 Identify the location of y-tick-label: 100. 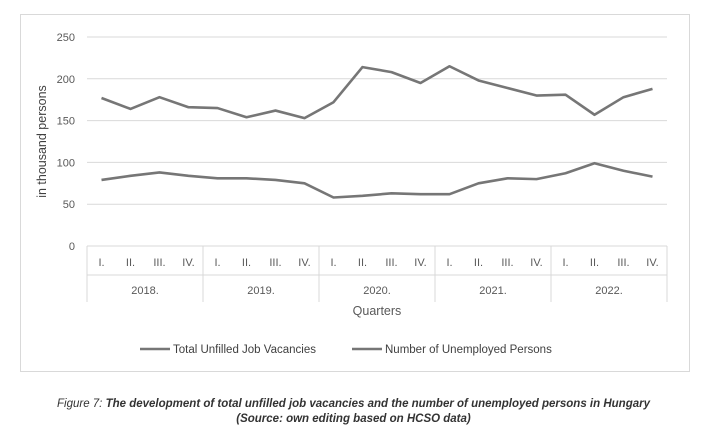
(66, 163).